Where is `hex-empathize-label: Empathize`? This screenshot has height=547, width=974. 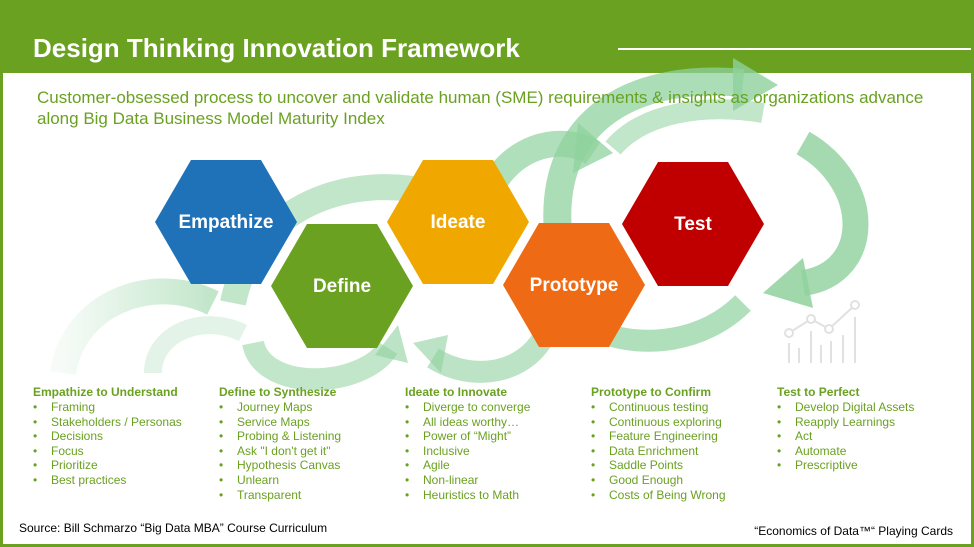 hex-empathize-label: Empathize is located at coordinates (225, 222).